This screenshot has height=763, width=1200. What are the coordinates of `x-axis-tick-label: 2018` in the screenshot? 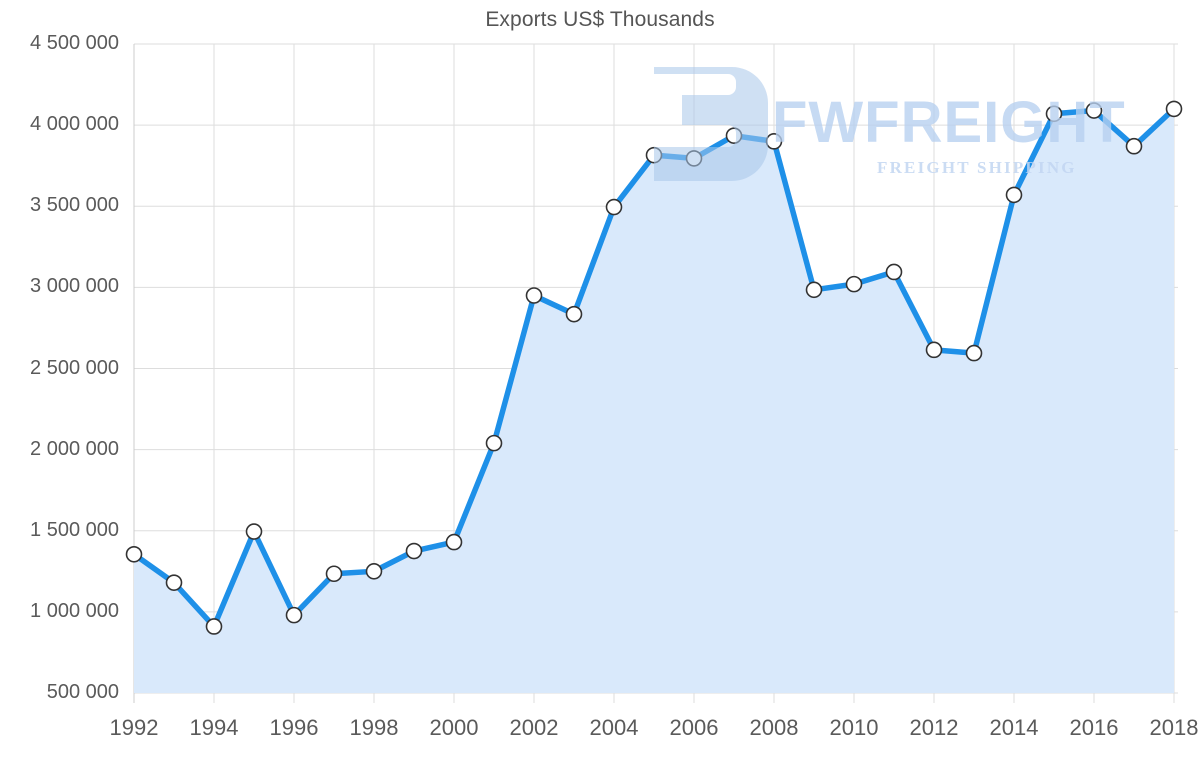 It's located at (1174, 727).